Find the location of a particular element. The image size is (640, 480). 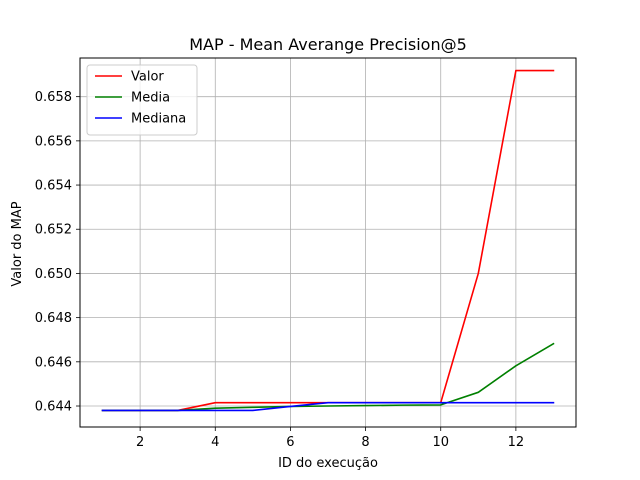

legend-label-mediana: Mediana is located at coordinates (158, 119).